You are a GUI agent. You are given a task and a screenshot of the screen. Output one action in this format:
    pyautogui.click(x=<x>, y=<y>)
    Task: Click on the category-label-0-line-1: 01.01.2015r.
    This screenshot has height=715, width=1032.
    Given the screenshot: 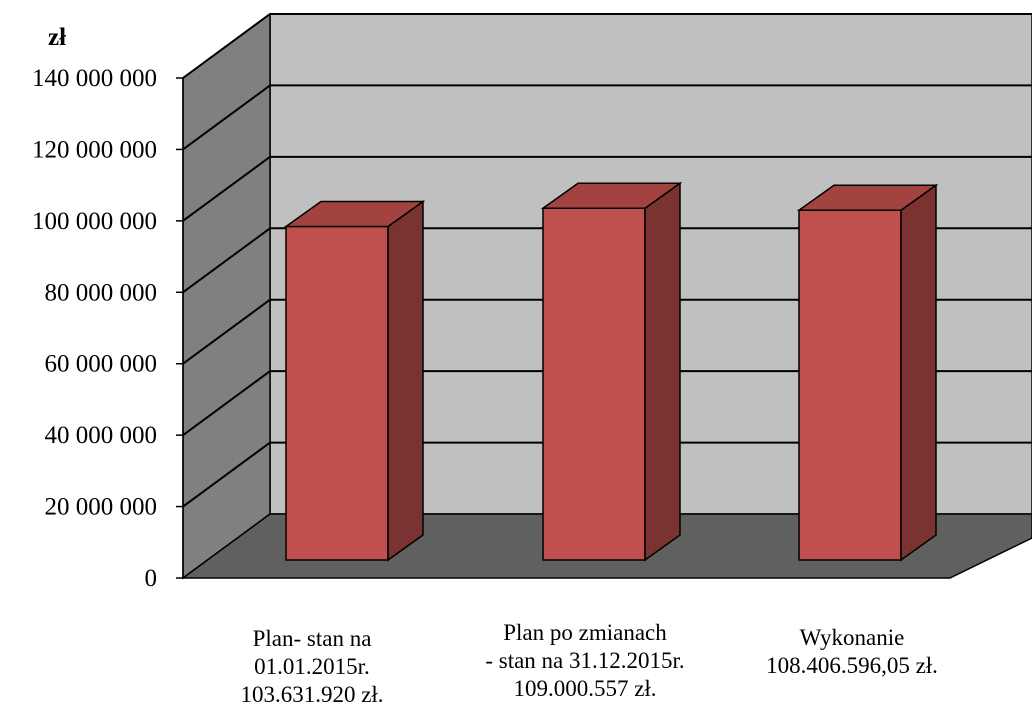 What is the action you would take?
    pyautogui.click(x=312, y=666)
    